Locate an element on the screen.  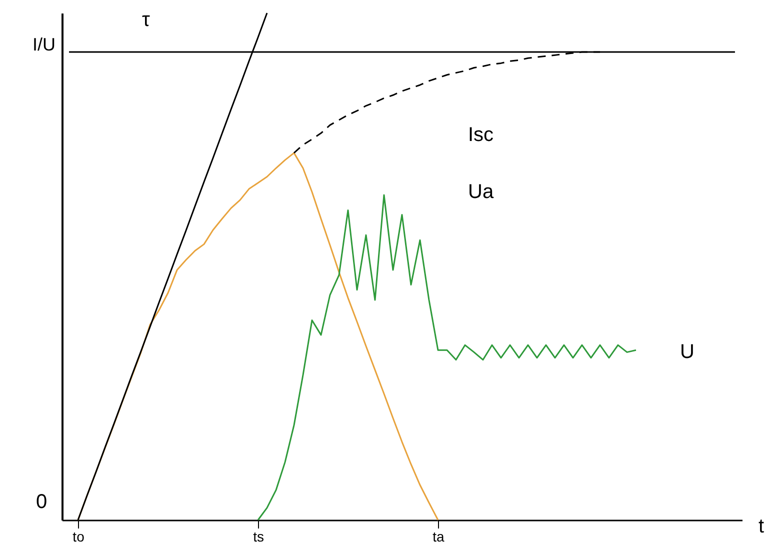
y-axis-title: I/U is located at coordinates (44, 44).